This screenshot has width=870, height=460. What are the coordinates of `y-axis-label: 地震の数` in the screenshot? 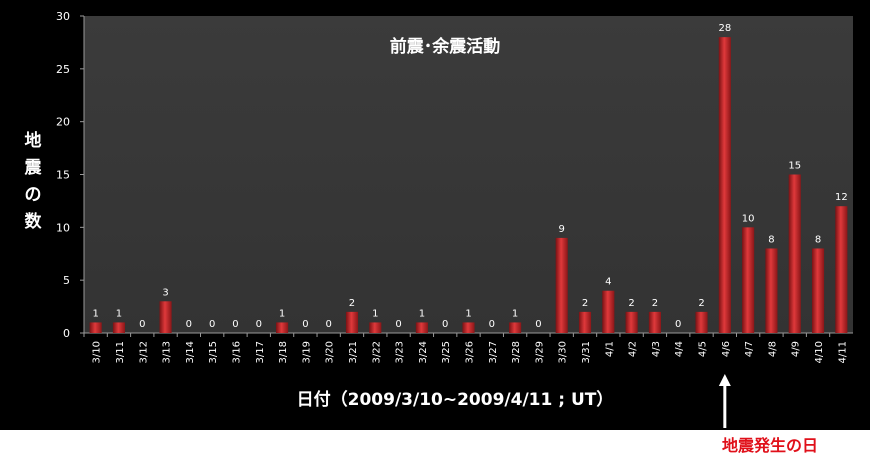 It's located at (33, 181).